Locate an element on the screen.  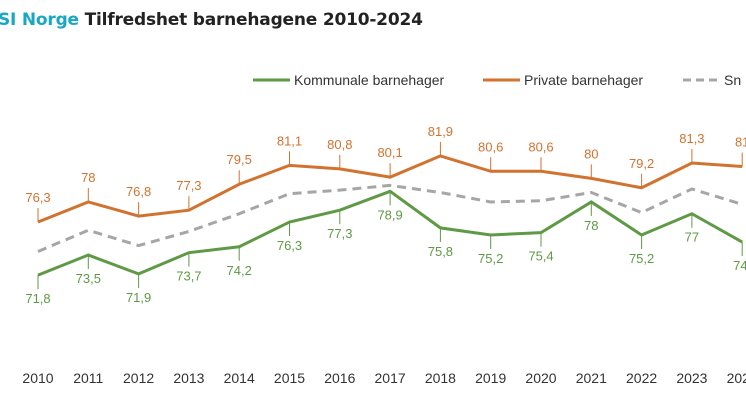
x-tick-label: 2016 is located at coordinates (339, 378).